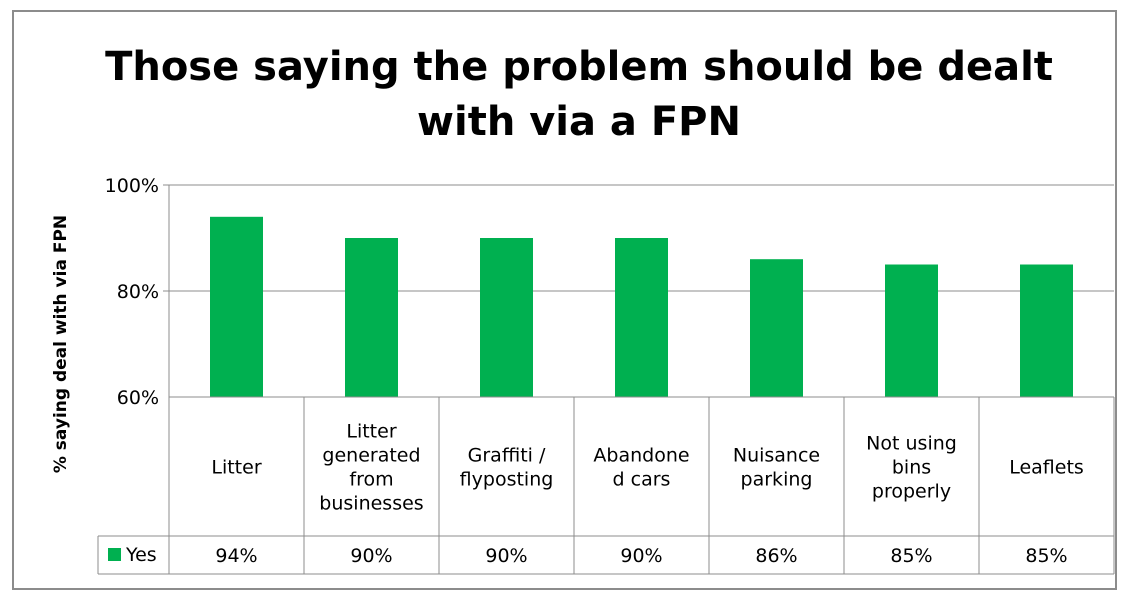 This screenshot has width=1131, height=592. What do you see at coordinates (132, 186) in the screenshot?
I see `y-tick-label: 100%` at bounding box center [132, 186].